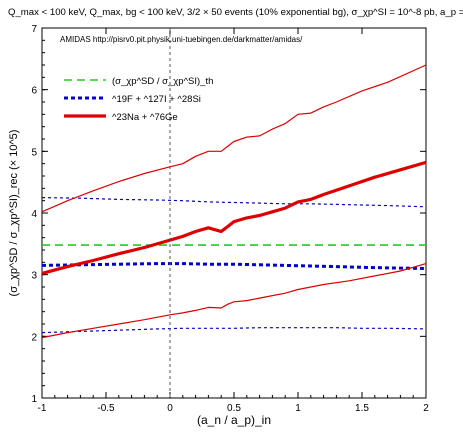 This screenshot has width=463, height=432. I want to click on x-tick-label: 0, so click(170, 408).